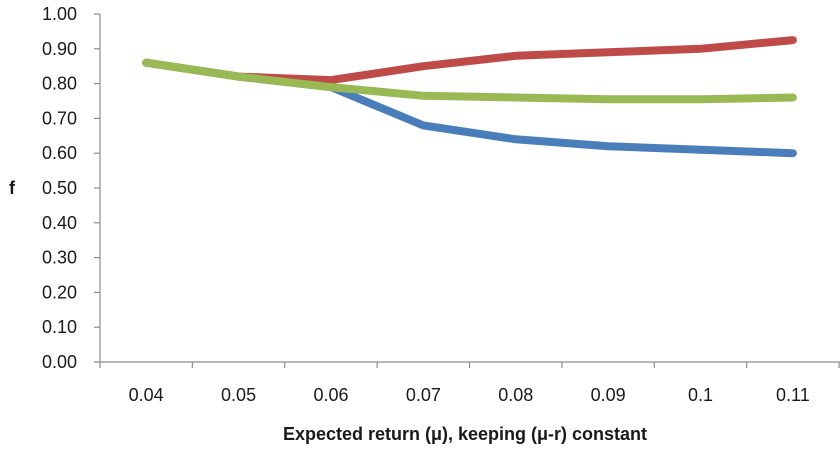  I want to click on y-tick-label: 0.70, so click(59, 118).